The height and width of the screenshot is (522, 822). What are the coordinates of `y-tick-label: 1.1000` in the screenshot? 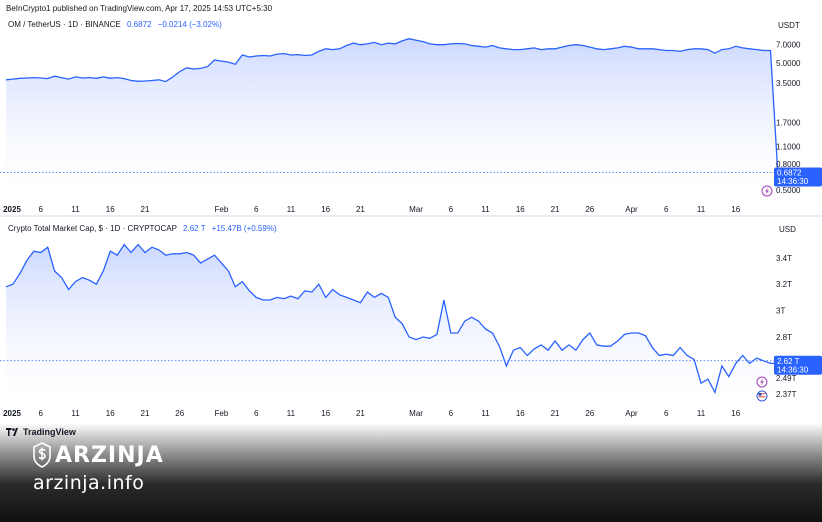 It's located at (788, 147).